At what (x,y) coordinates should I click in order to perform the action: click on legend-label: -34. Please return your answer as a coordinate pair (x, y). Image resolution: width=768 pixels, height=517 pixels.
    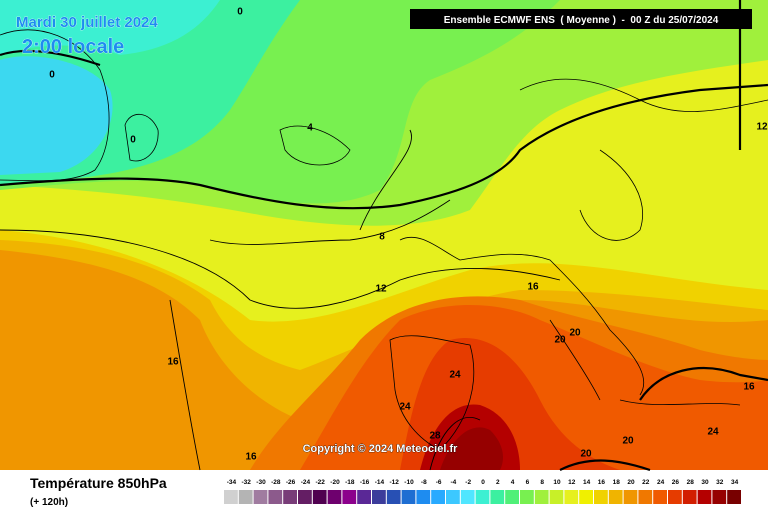
    Looking at the image, I should click on (232, 482).